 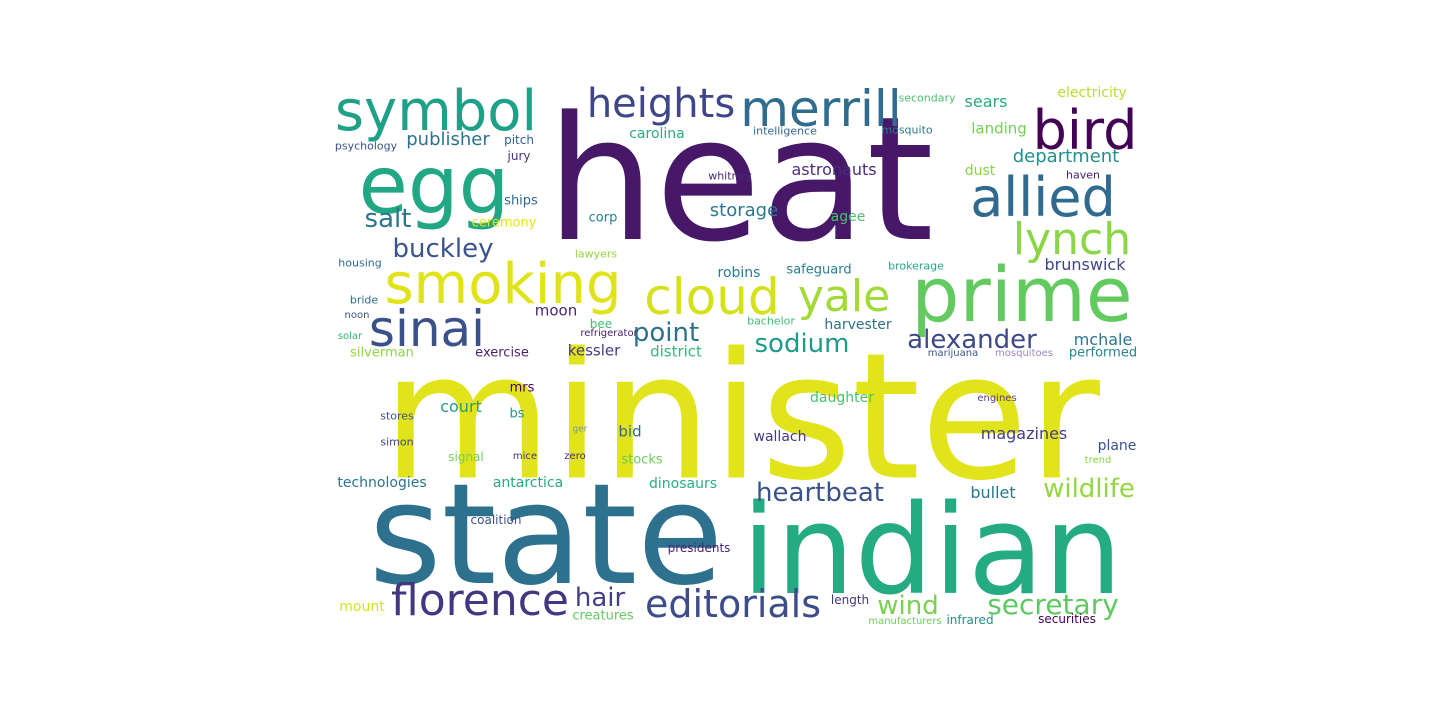 I want to click on word-department: department, so click(x=1066, y=156).